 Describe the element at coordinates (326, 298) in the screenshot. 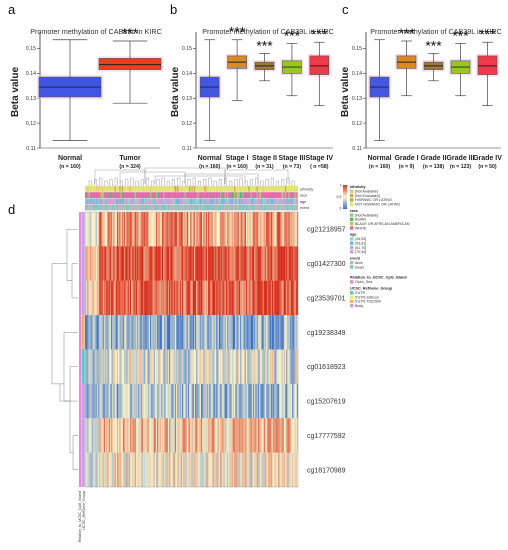

I see `probe-label: cg23539701` at that location.